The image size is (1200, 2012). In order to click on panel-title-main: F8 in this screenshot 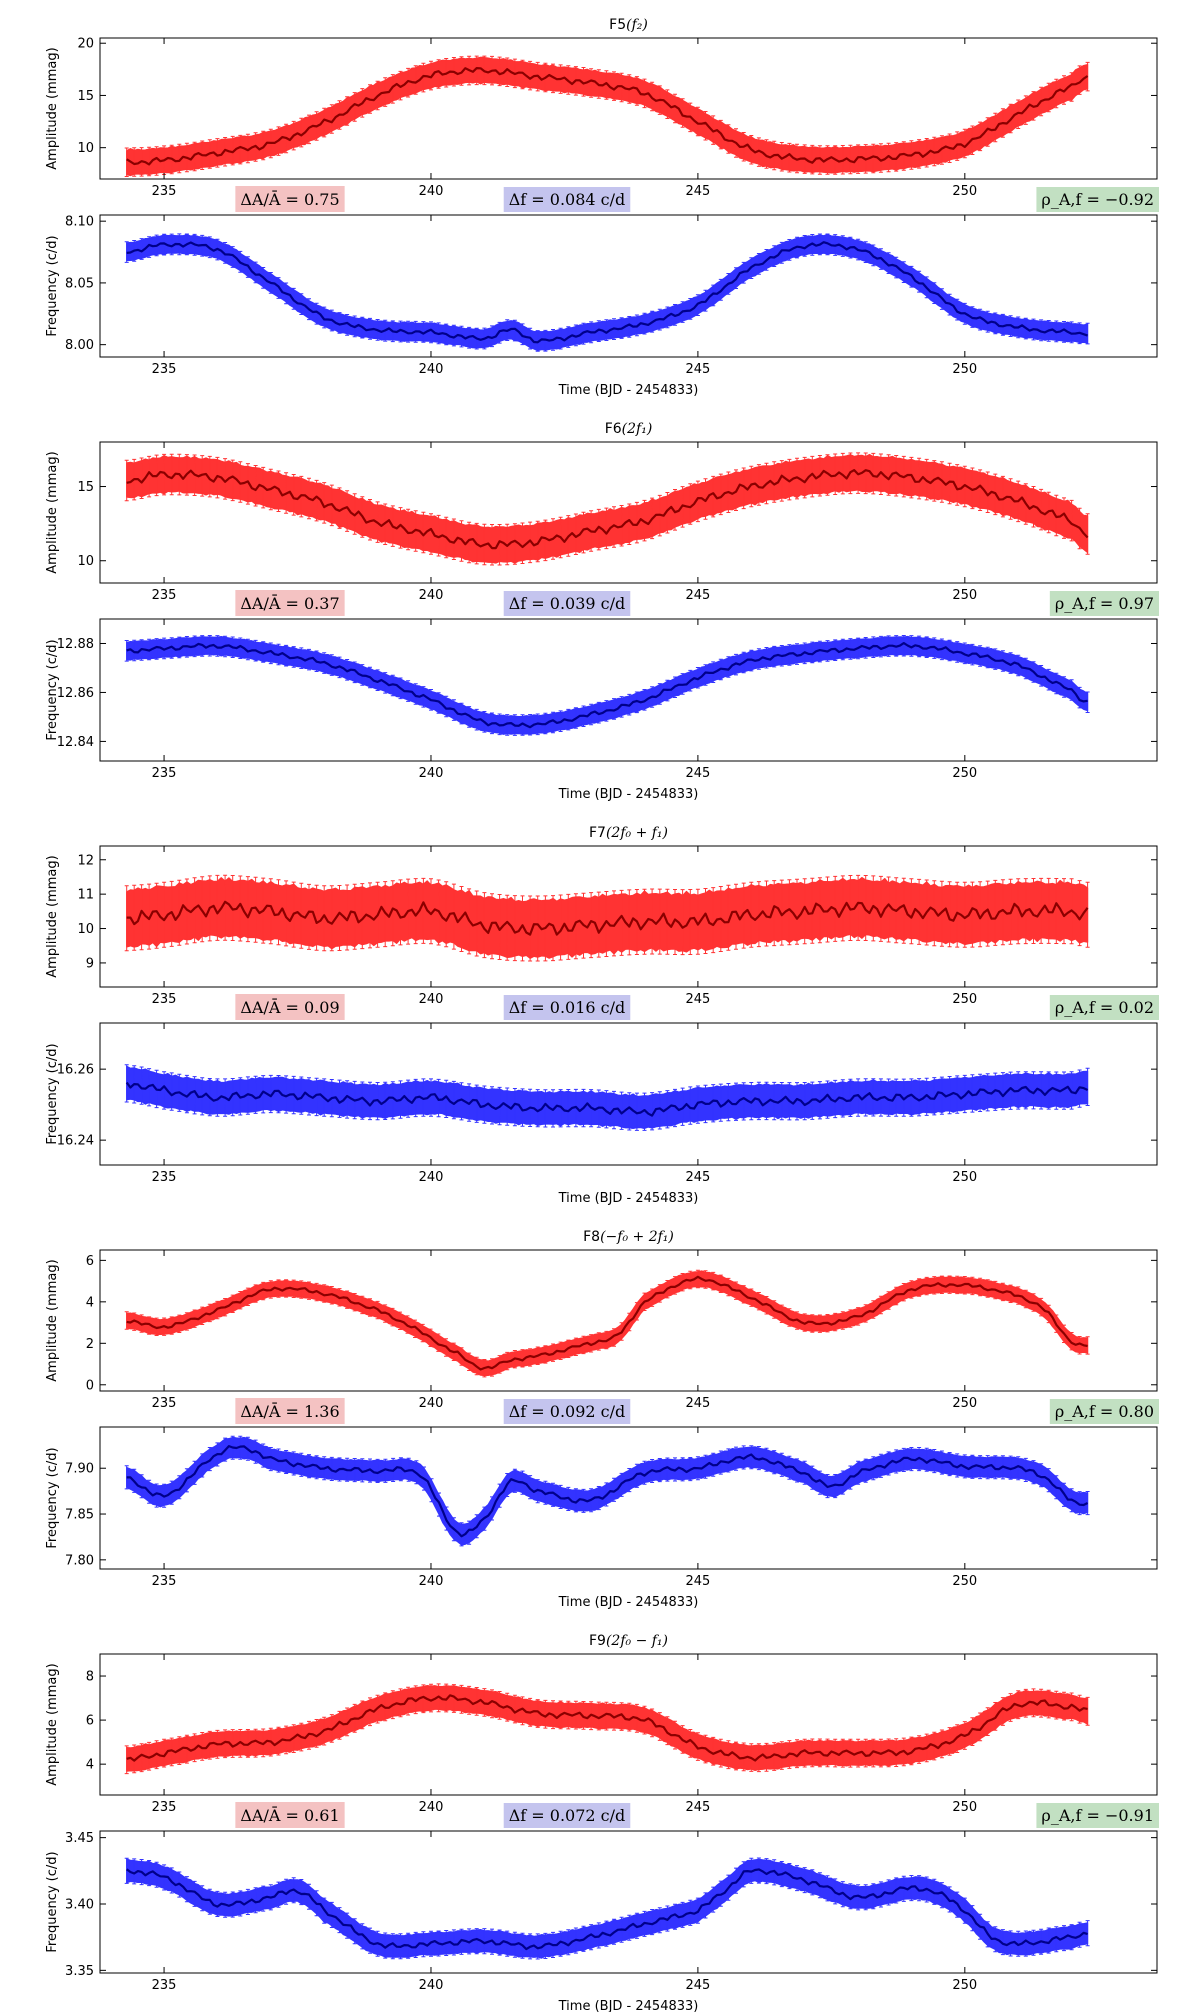, I will do `click(591, 1237)`.